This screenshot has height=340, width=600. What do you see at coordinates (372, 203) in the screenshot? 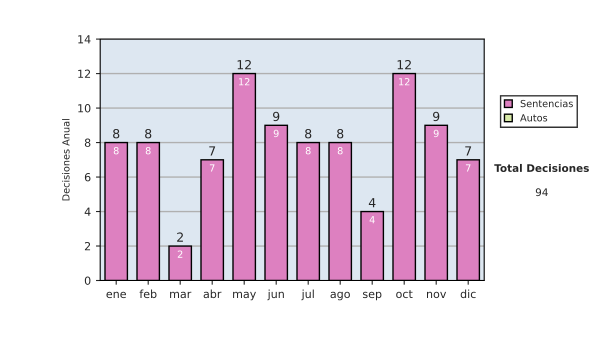
I see `total-label: 4` at bounding box center [372, 203].